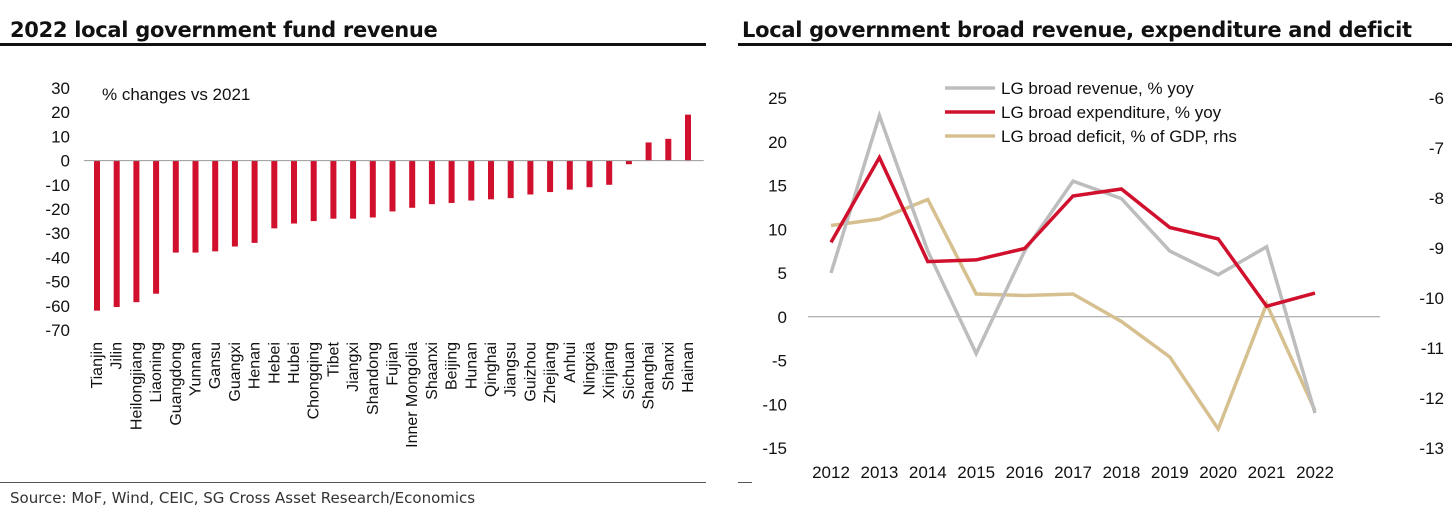 This screenshot has height=517, width=1456. What do you see at coordinates (234, 203) in the screenshot?
I see `bar-guangxi` at bounding box center [234, 203].